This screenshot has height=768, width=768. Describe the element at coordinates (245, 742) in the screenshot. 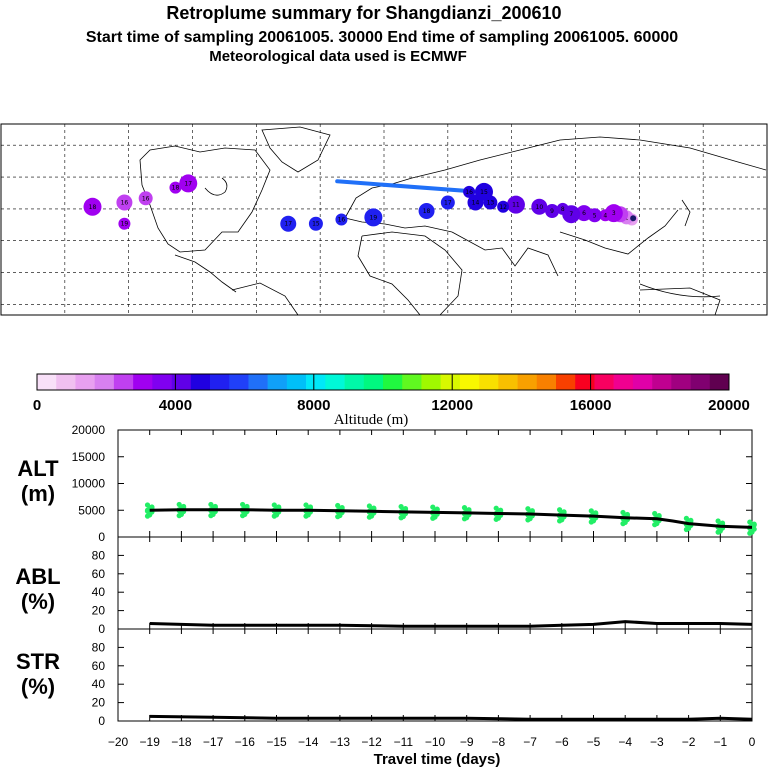

I see `xtick-label: −16` at that location.